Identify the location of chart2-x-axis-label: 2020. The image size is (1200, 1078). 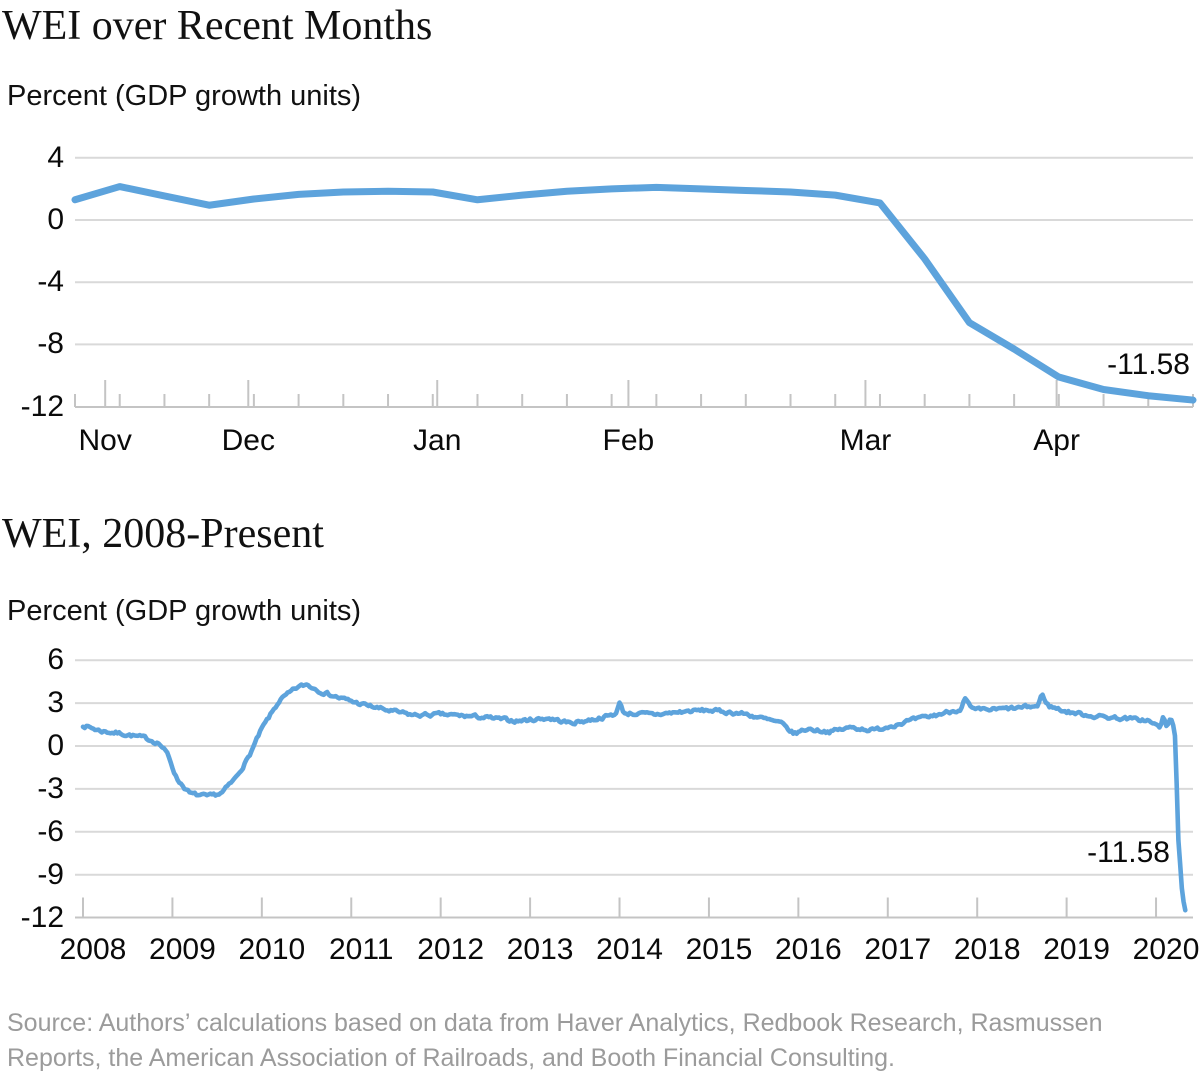
(1166, 949).